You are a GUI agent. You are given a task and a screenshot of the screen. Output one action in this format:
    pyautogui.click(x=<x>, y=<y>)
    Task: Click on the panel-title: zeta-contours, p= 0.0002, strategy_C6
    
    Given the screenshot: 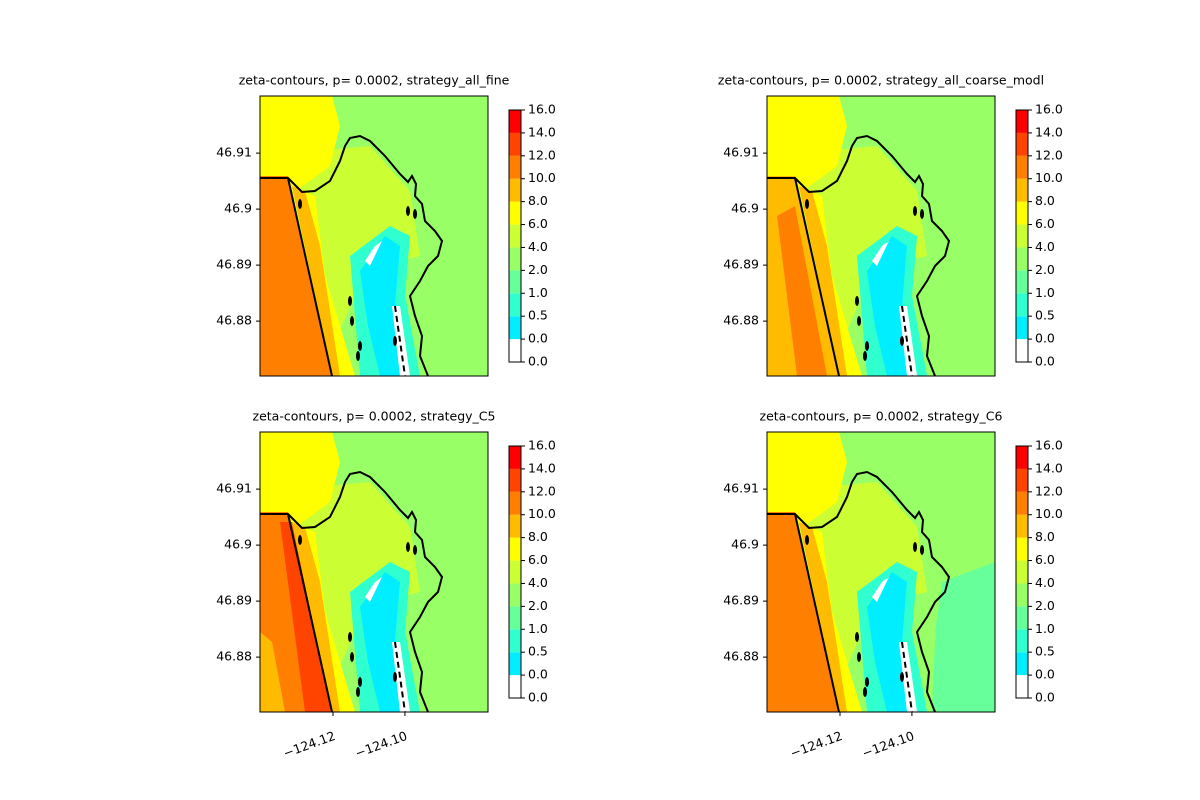 What is the action you would take?
    pyautogui.click(x=881, y=416)
    